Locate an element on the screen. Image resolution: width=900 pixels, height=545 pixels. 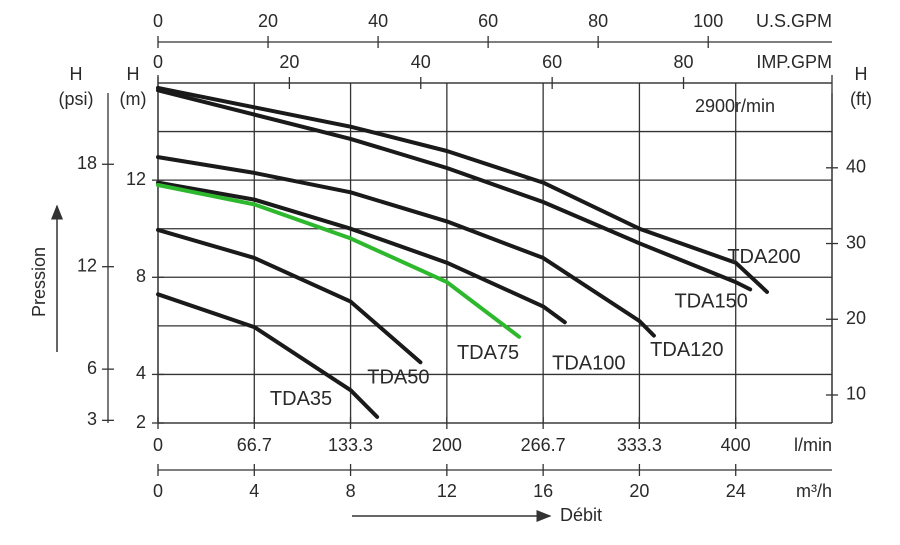
y-tick-label: 6 is located at coordinates (92, 368).